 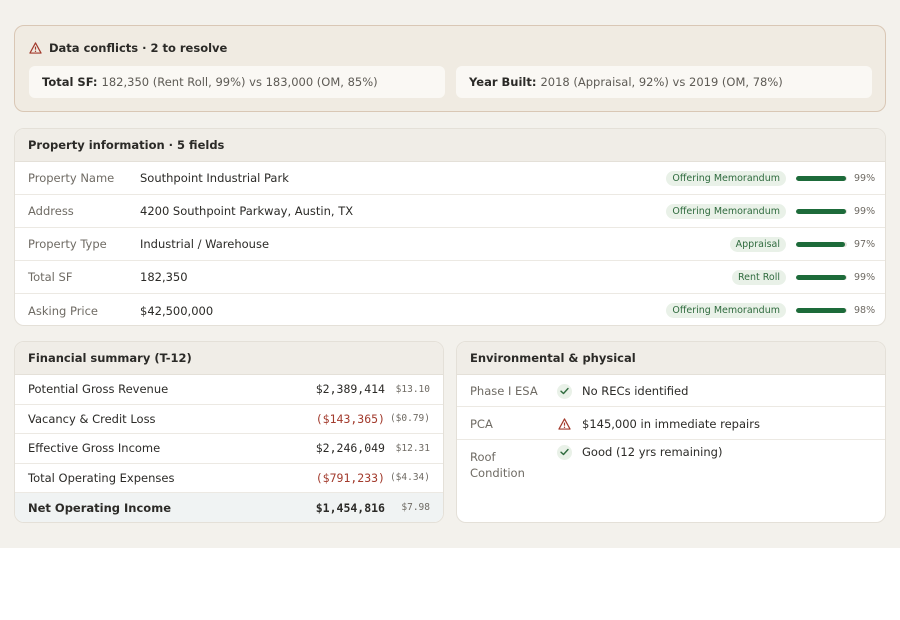 What do you see at coordinates (865, 244) in the screenshot?
I see `confidence-percent: 97%` at bounding box center [865, 244].